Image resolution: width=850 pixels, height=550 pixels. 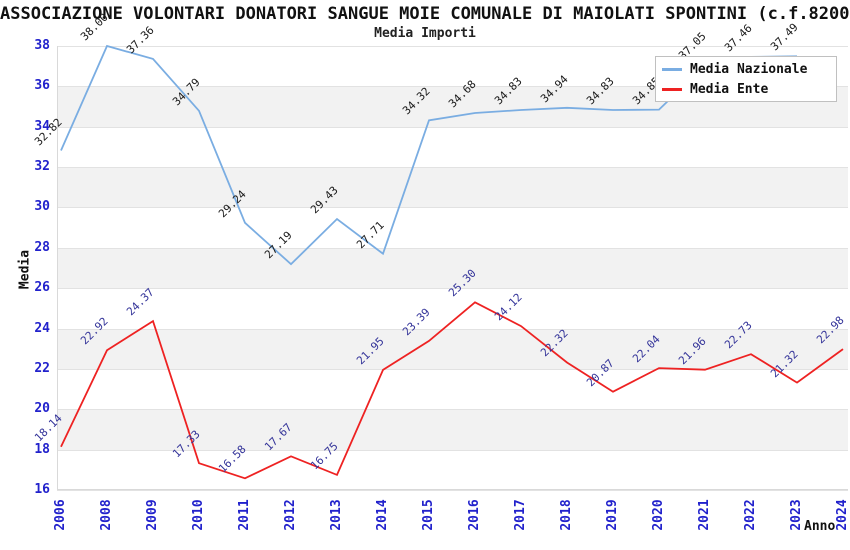 What do you see at coordinates (42, 126) in the screenshot?
I see `y-tick-label: 34` at bounding box center [42, 126].